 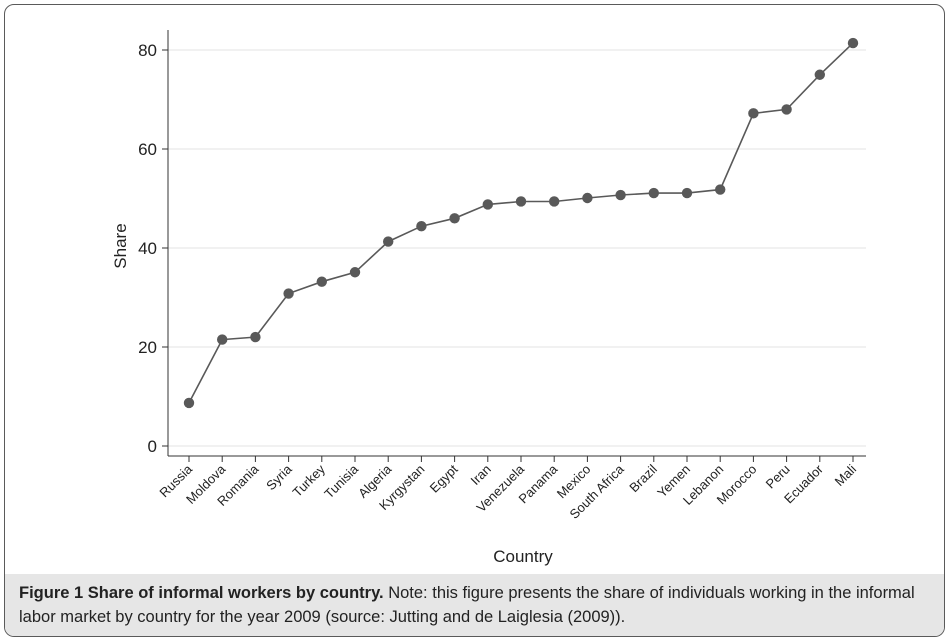 What do you see at coordinates (120, 245) in the screenshot?
I see `y-axis-label: Share` at bounding box center [120, 245].